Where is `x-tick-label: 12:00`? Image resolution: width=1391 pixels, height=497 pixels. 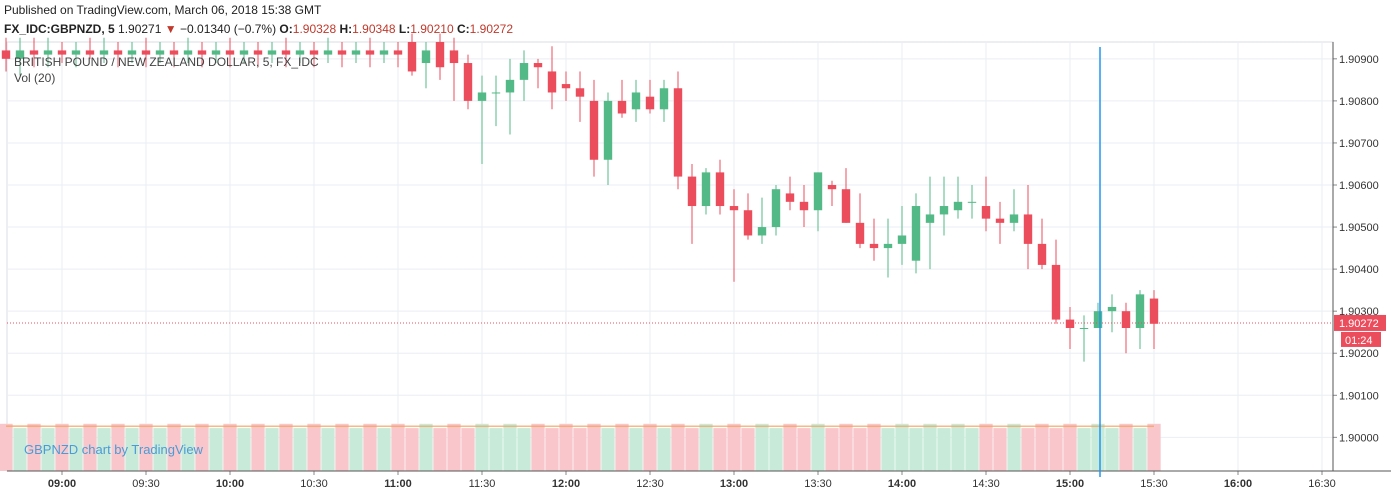
x-tick-label: 12:00 is located at coordinates (566, 484).